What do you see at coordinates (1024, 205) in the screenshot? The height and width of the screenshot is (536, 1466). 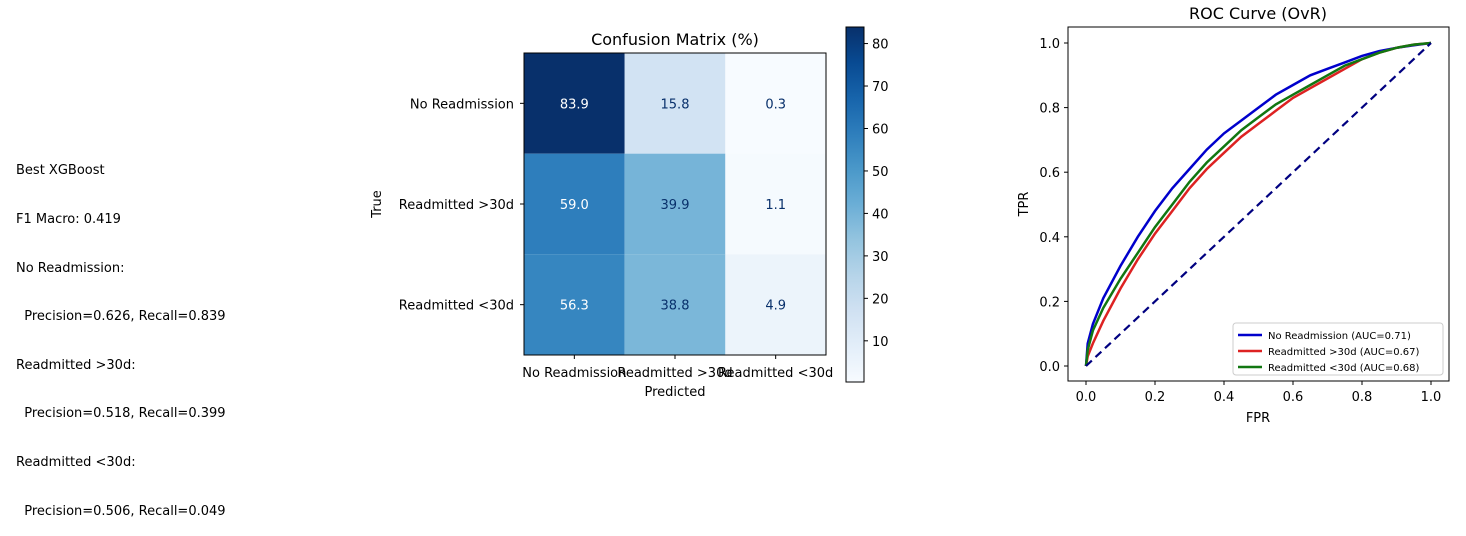 I see `roc-ylabel: TPR` at bounding box center [1024, 205].